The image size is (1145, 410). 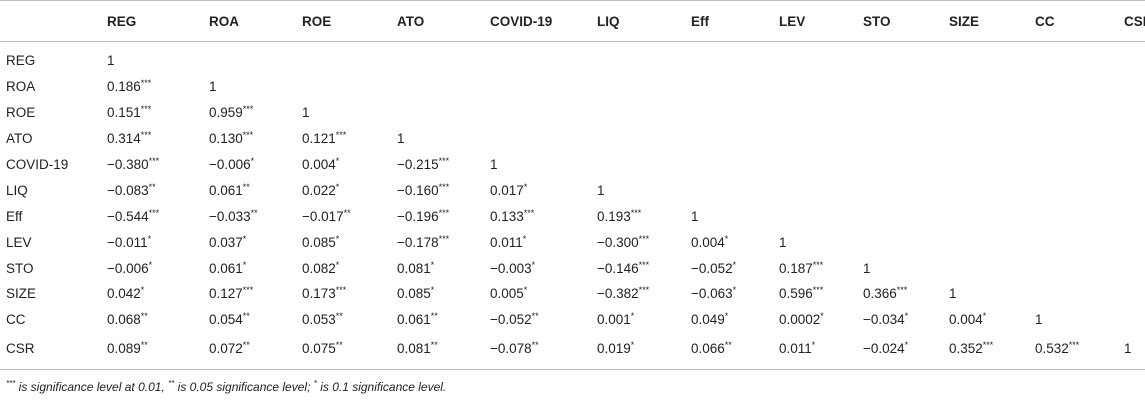 What do you see at coordinates (618, 268) in the screenshot?
I see `cell-value: −0.146` at bounding box center [618, 268].